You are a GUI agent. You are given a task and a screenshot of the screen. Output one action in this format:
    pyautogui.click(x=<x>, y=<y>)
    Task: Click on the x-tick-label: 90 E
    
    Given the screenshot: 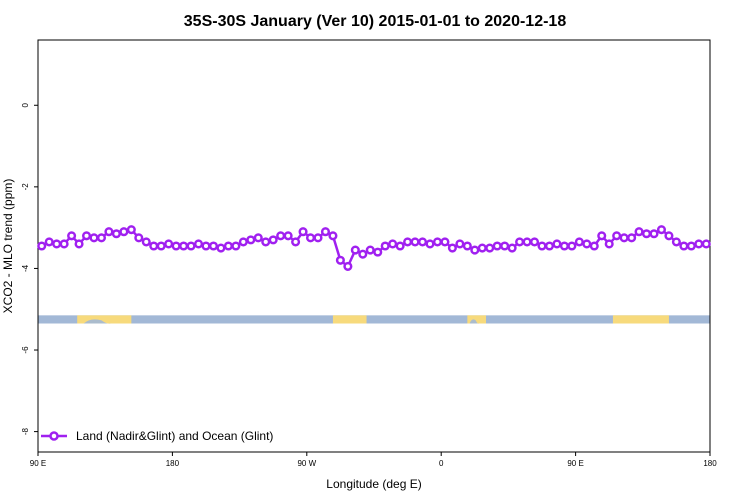 What is the action you would take?
    pyautogui.click(x=38, y=463)
    